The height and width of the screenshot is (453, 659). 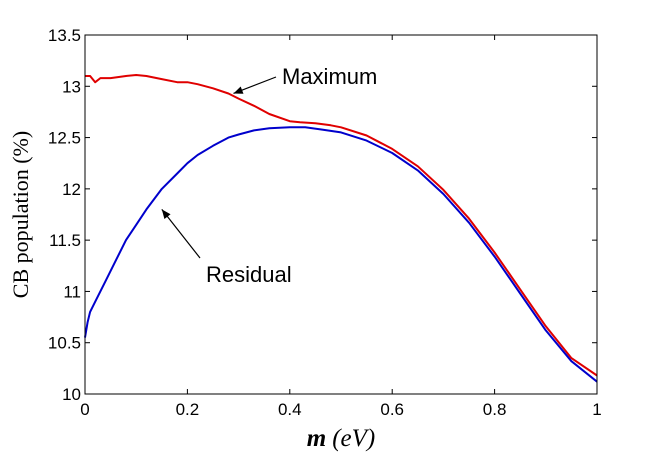 I want to click on annotation-residual: Residual, so click(x=226, y=248).